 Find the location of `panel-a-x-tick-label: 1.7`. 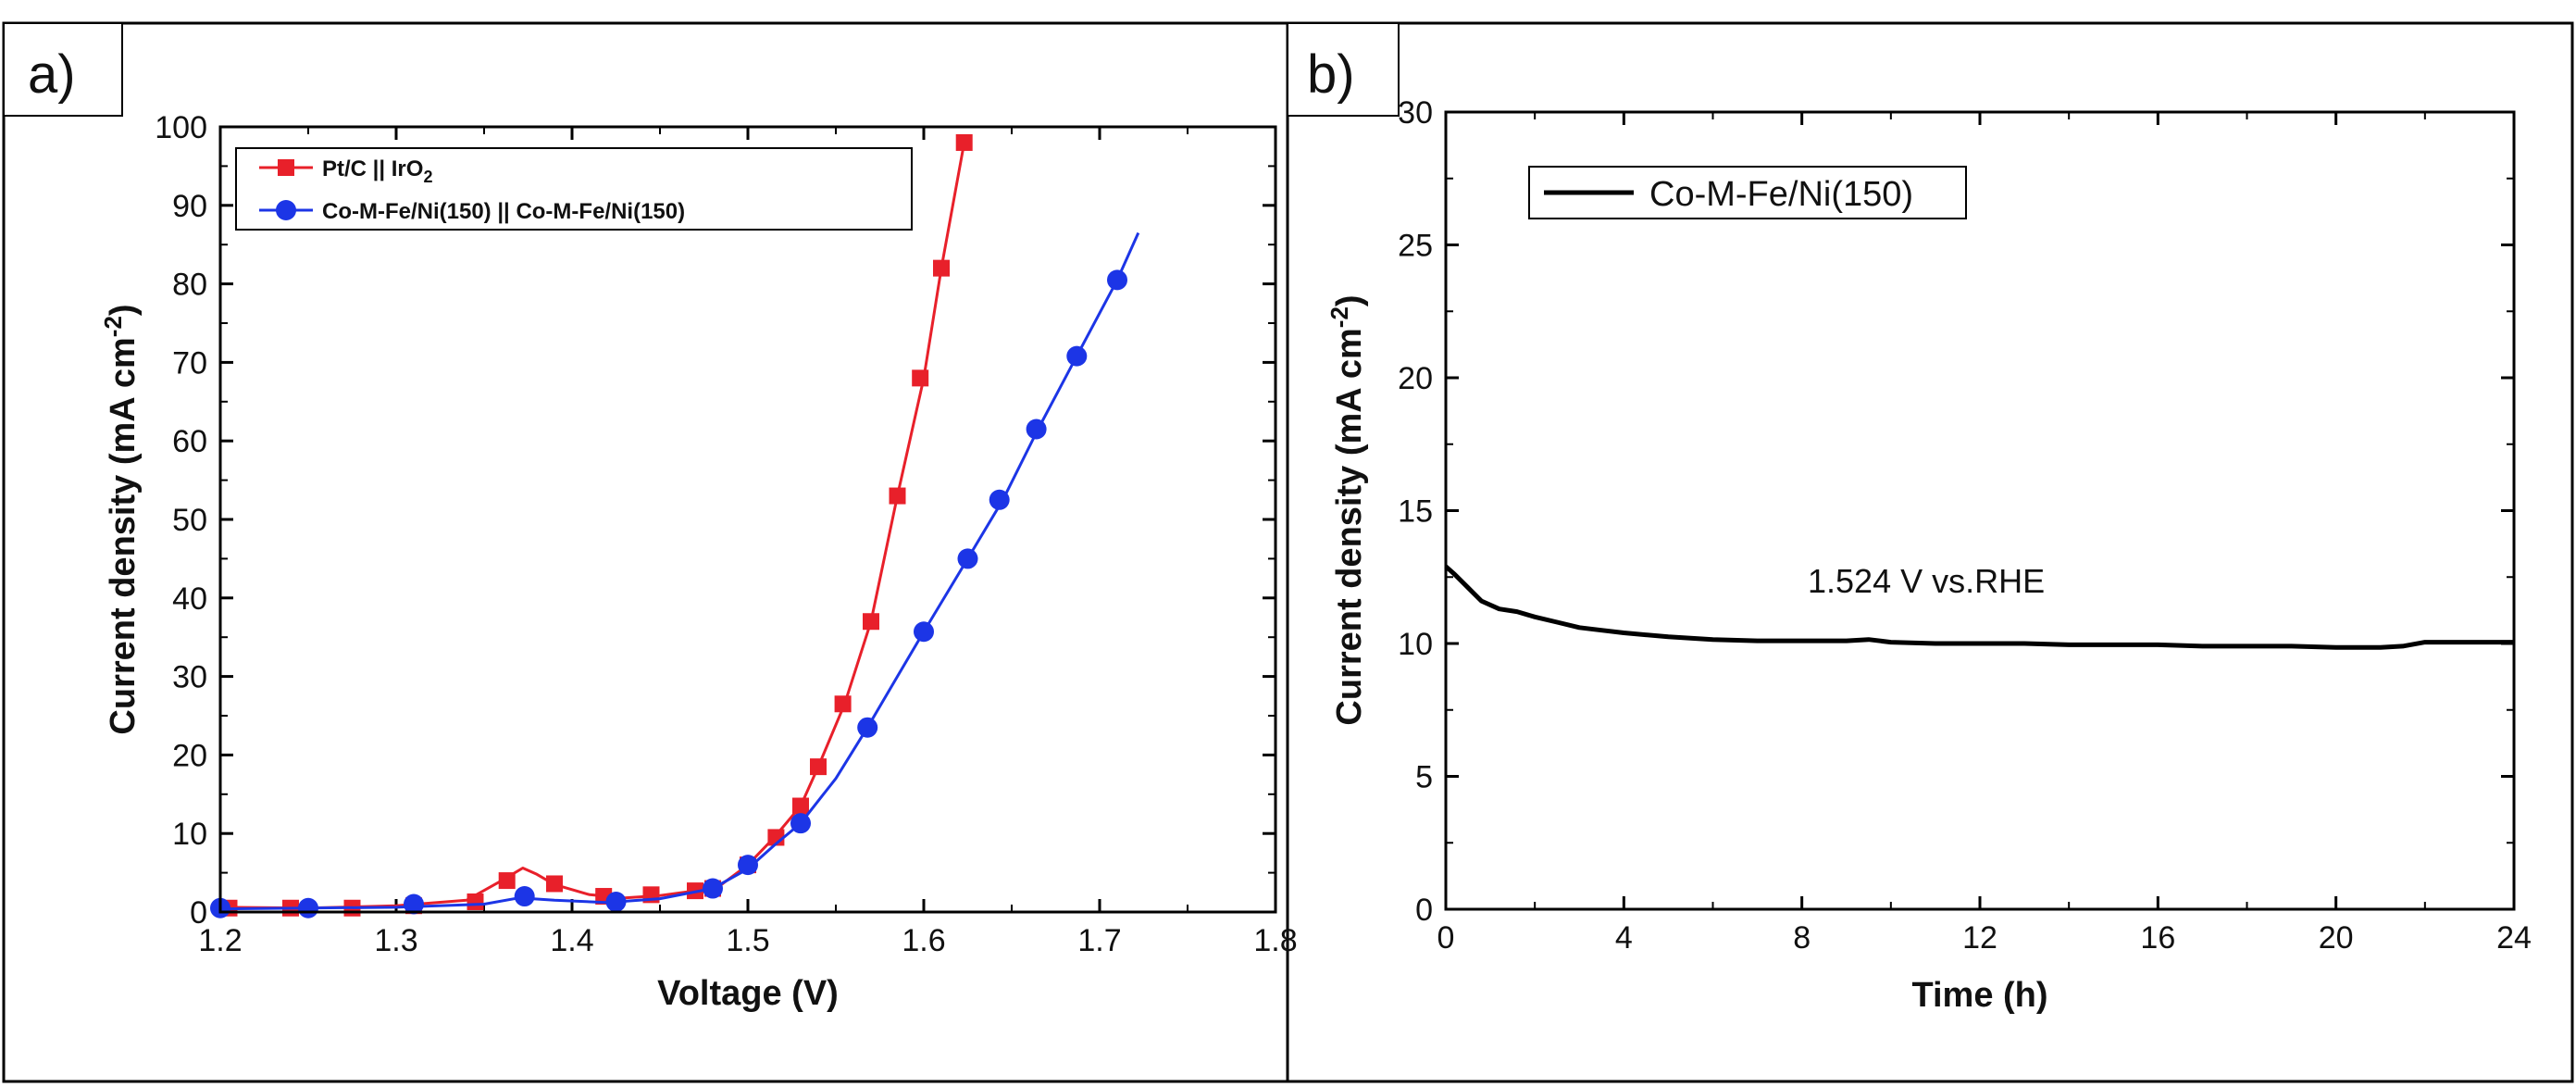

panel-a-x-tick-label: 1.7 is located at coordinates (1099, 940).